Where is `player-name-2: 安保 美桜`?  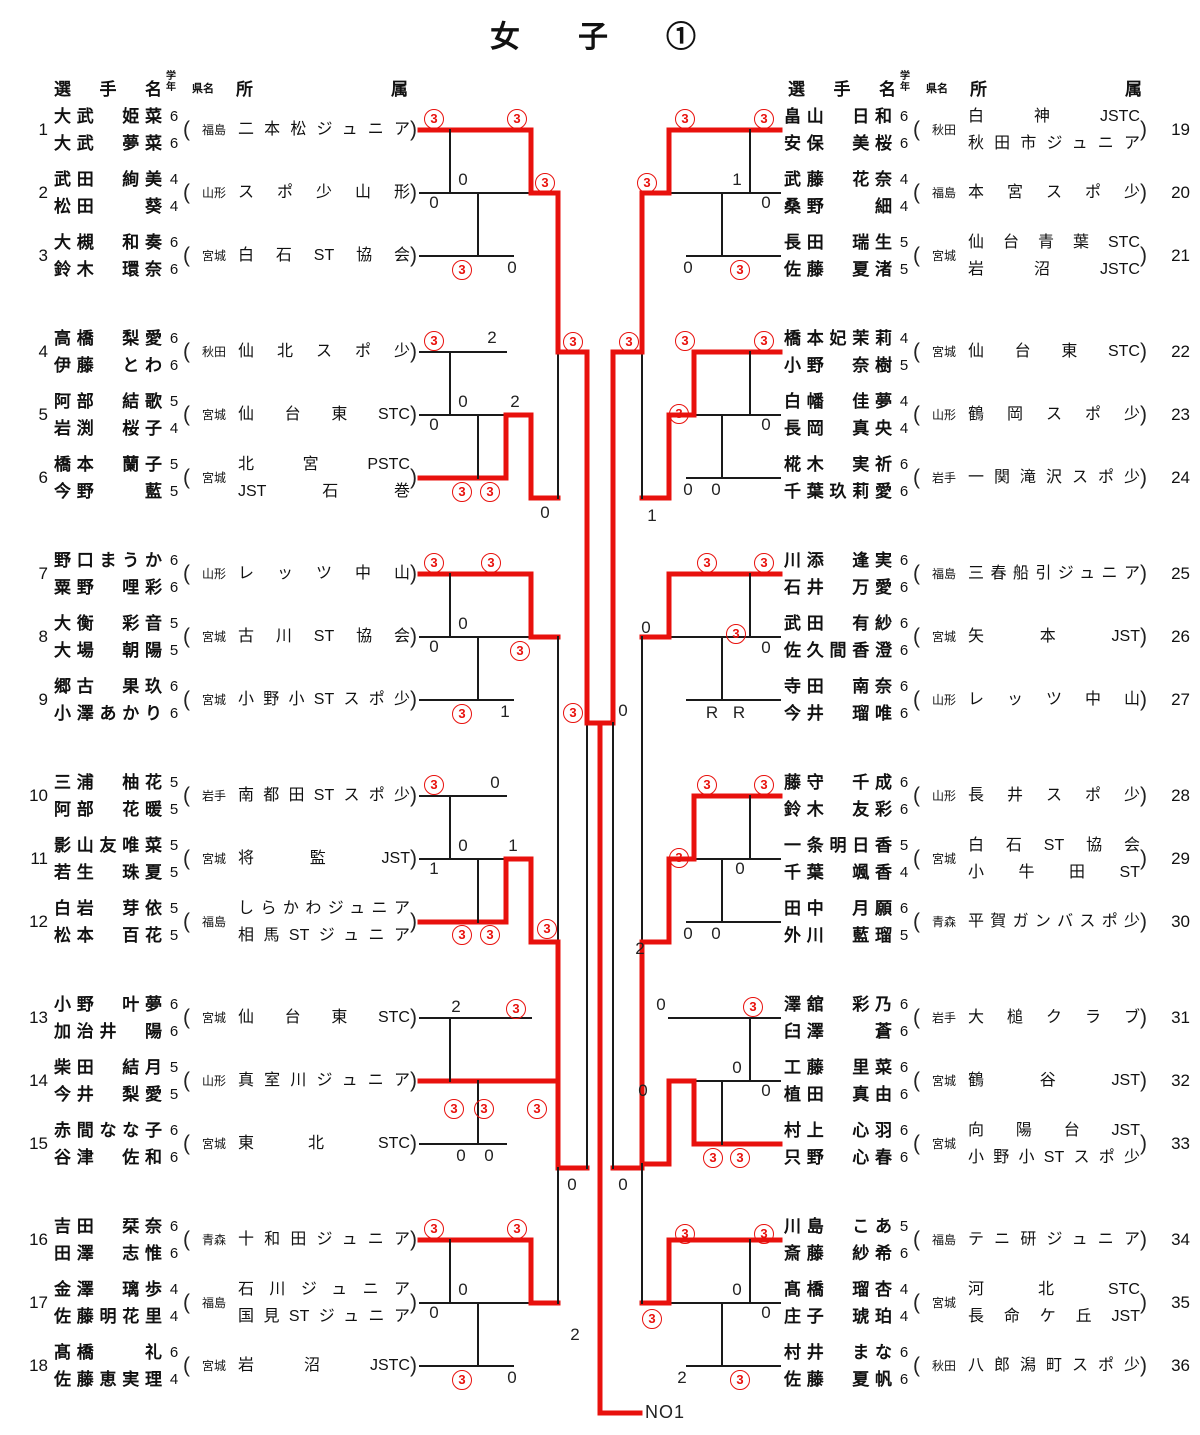
player-name-2: 安保 美桜 is located at coordinates (838, 143).